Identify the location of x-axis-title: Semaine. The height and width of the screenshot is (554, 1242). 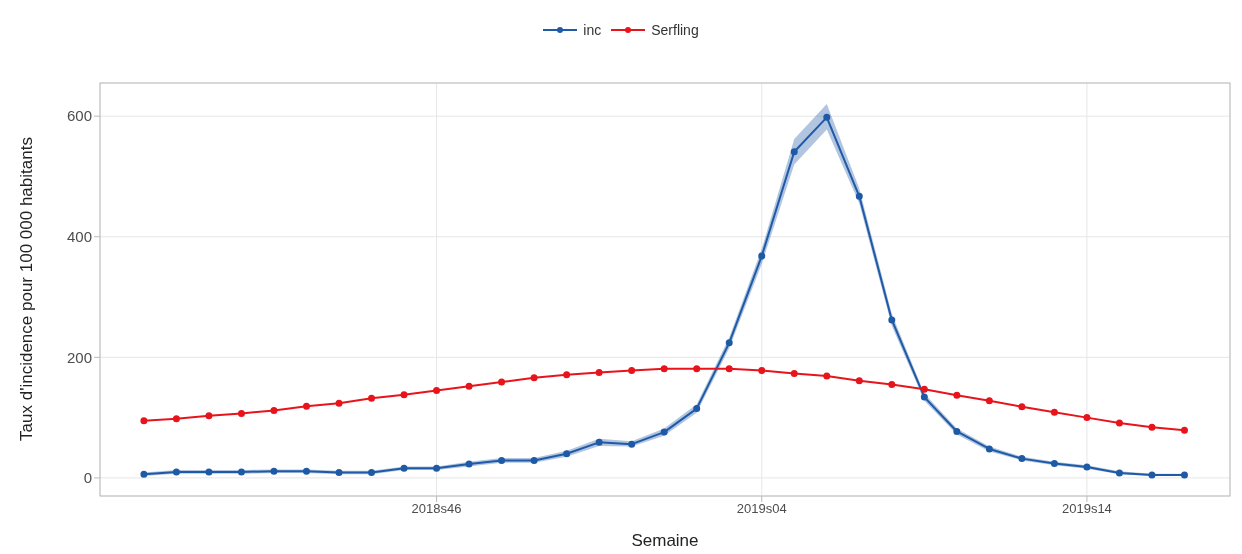
(665, 540).